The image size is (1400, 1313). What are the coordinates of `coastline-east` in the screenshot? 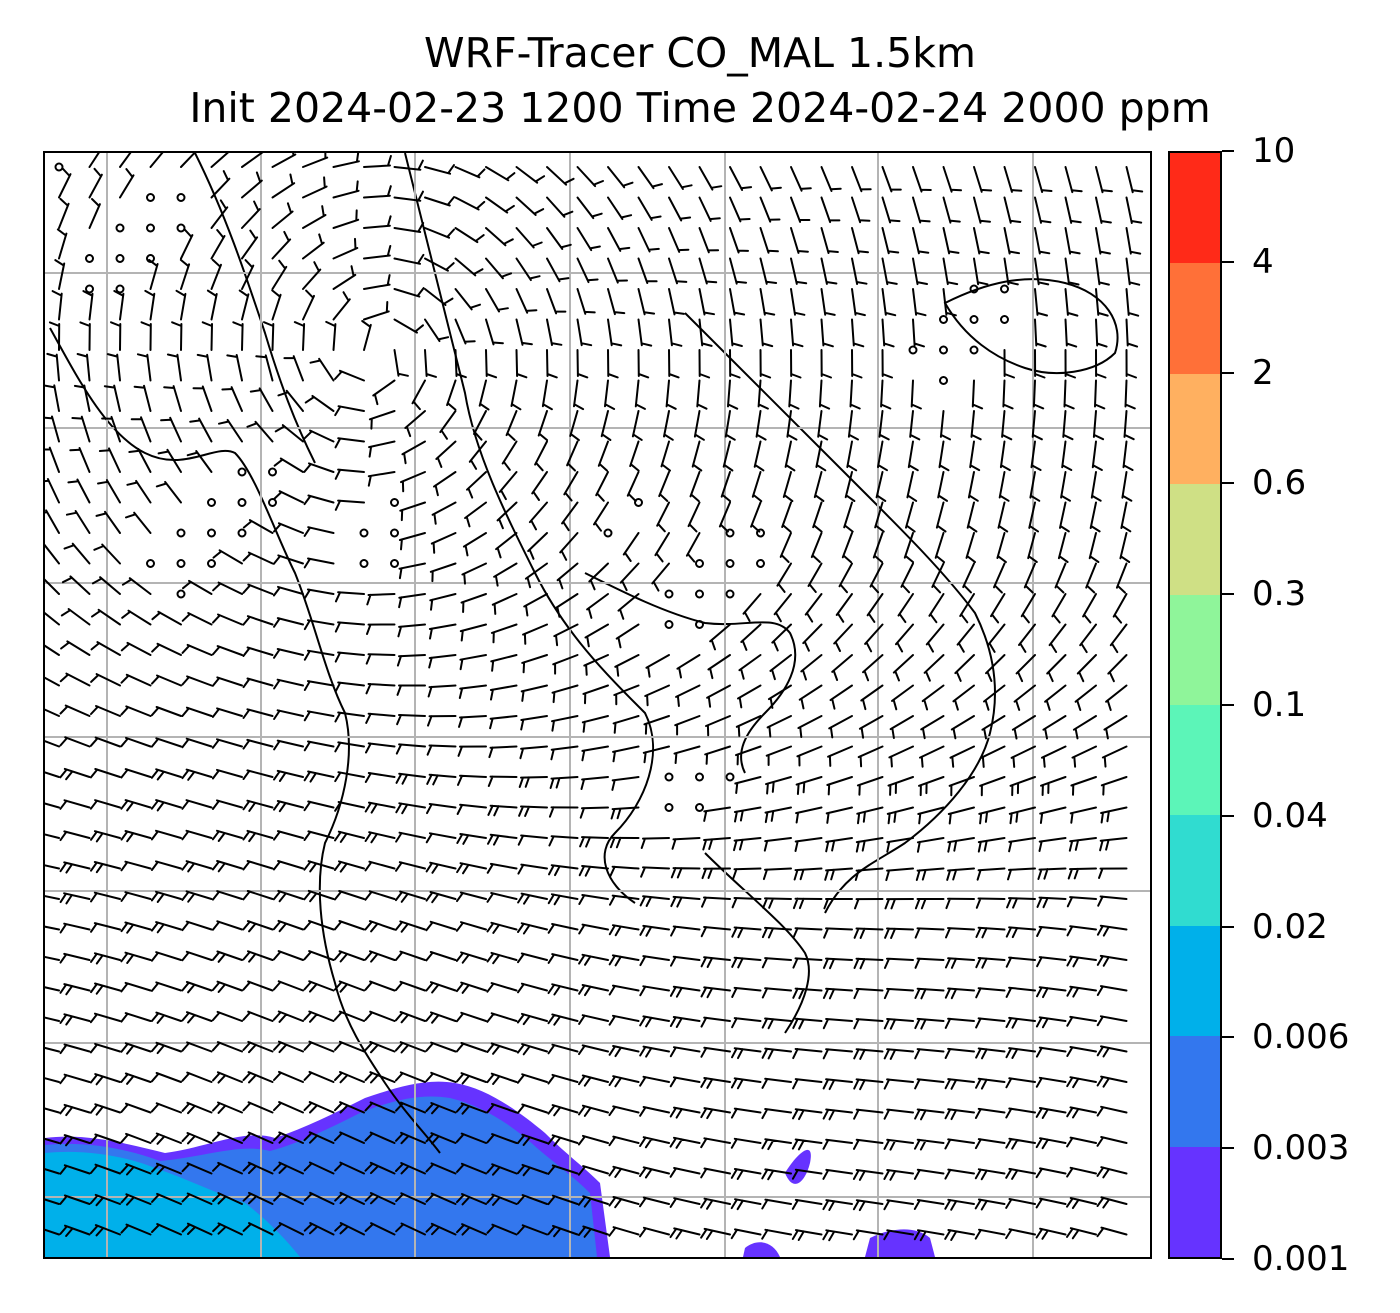 It's located at (840, 613).